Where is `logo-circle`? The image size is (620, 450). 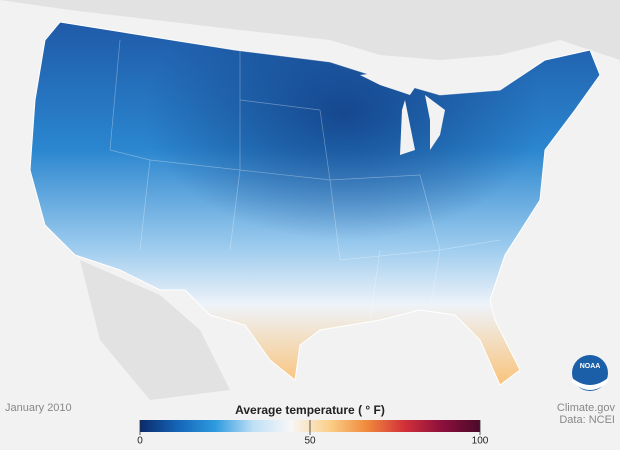
logo-circle is located at coordinates (590, 373).